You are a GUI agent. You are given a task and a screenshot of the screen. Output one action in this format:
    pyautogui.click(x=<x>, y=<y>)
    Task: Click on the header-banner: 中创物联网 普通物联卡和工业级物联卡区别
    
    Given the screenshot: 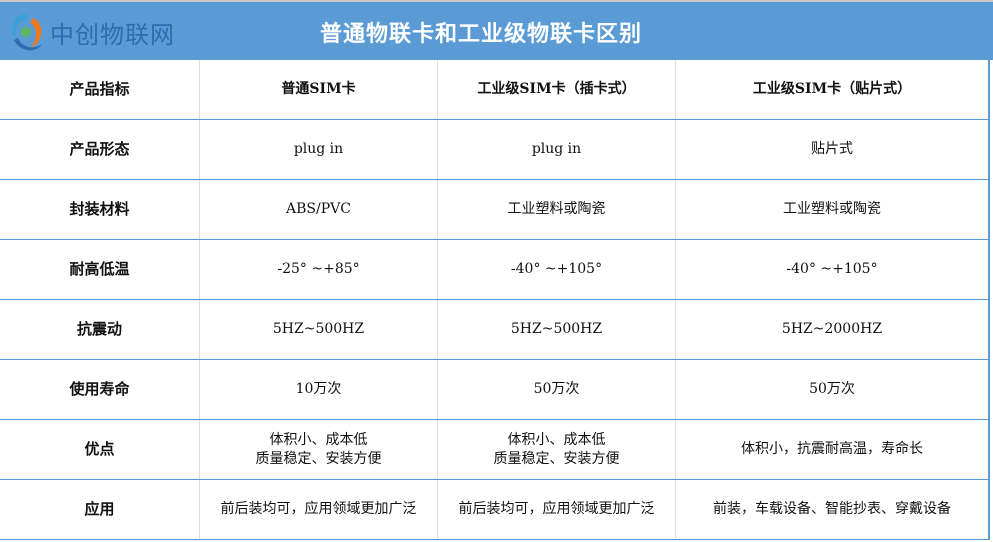 What is the action you would take?
    pyautogui.click(x=496, y=30)
    